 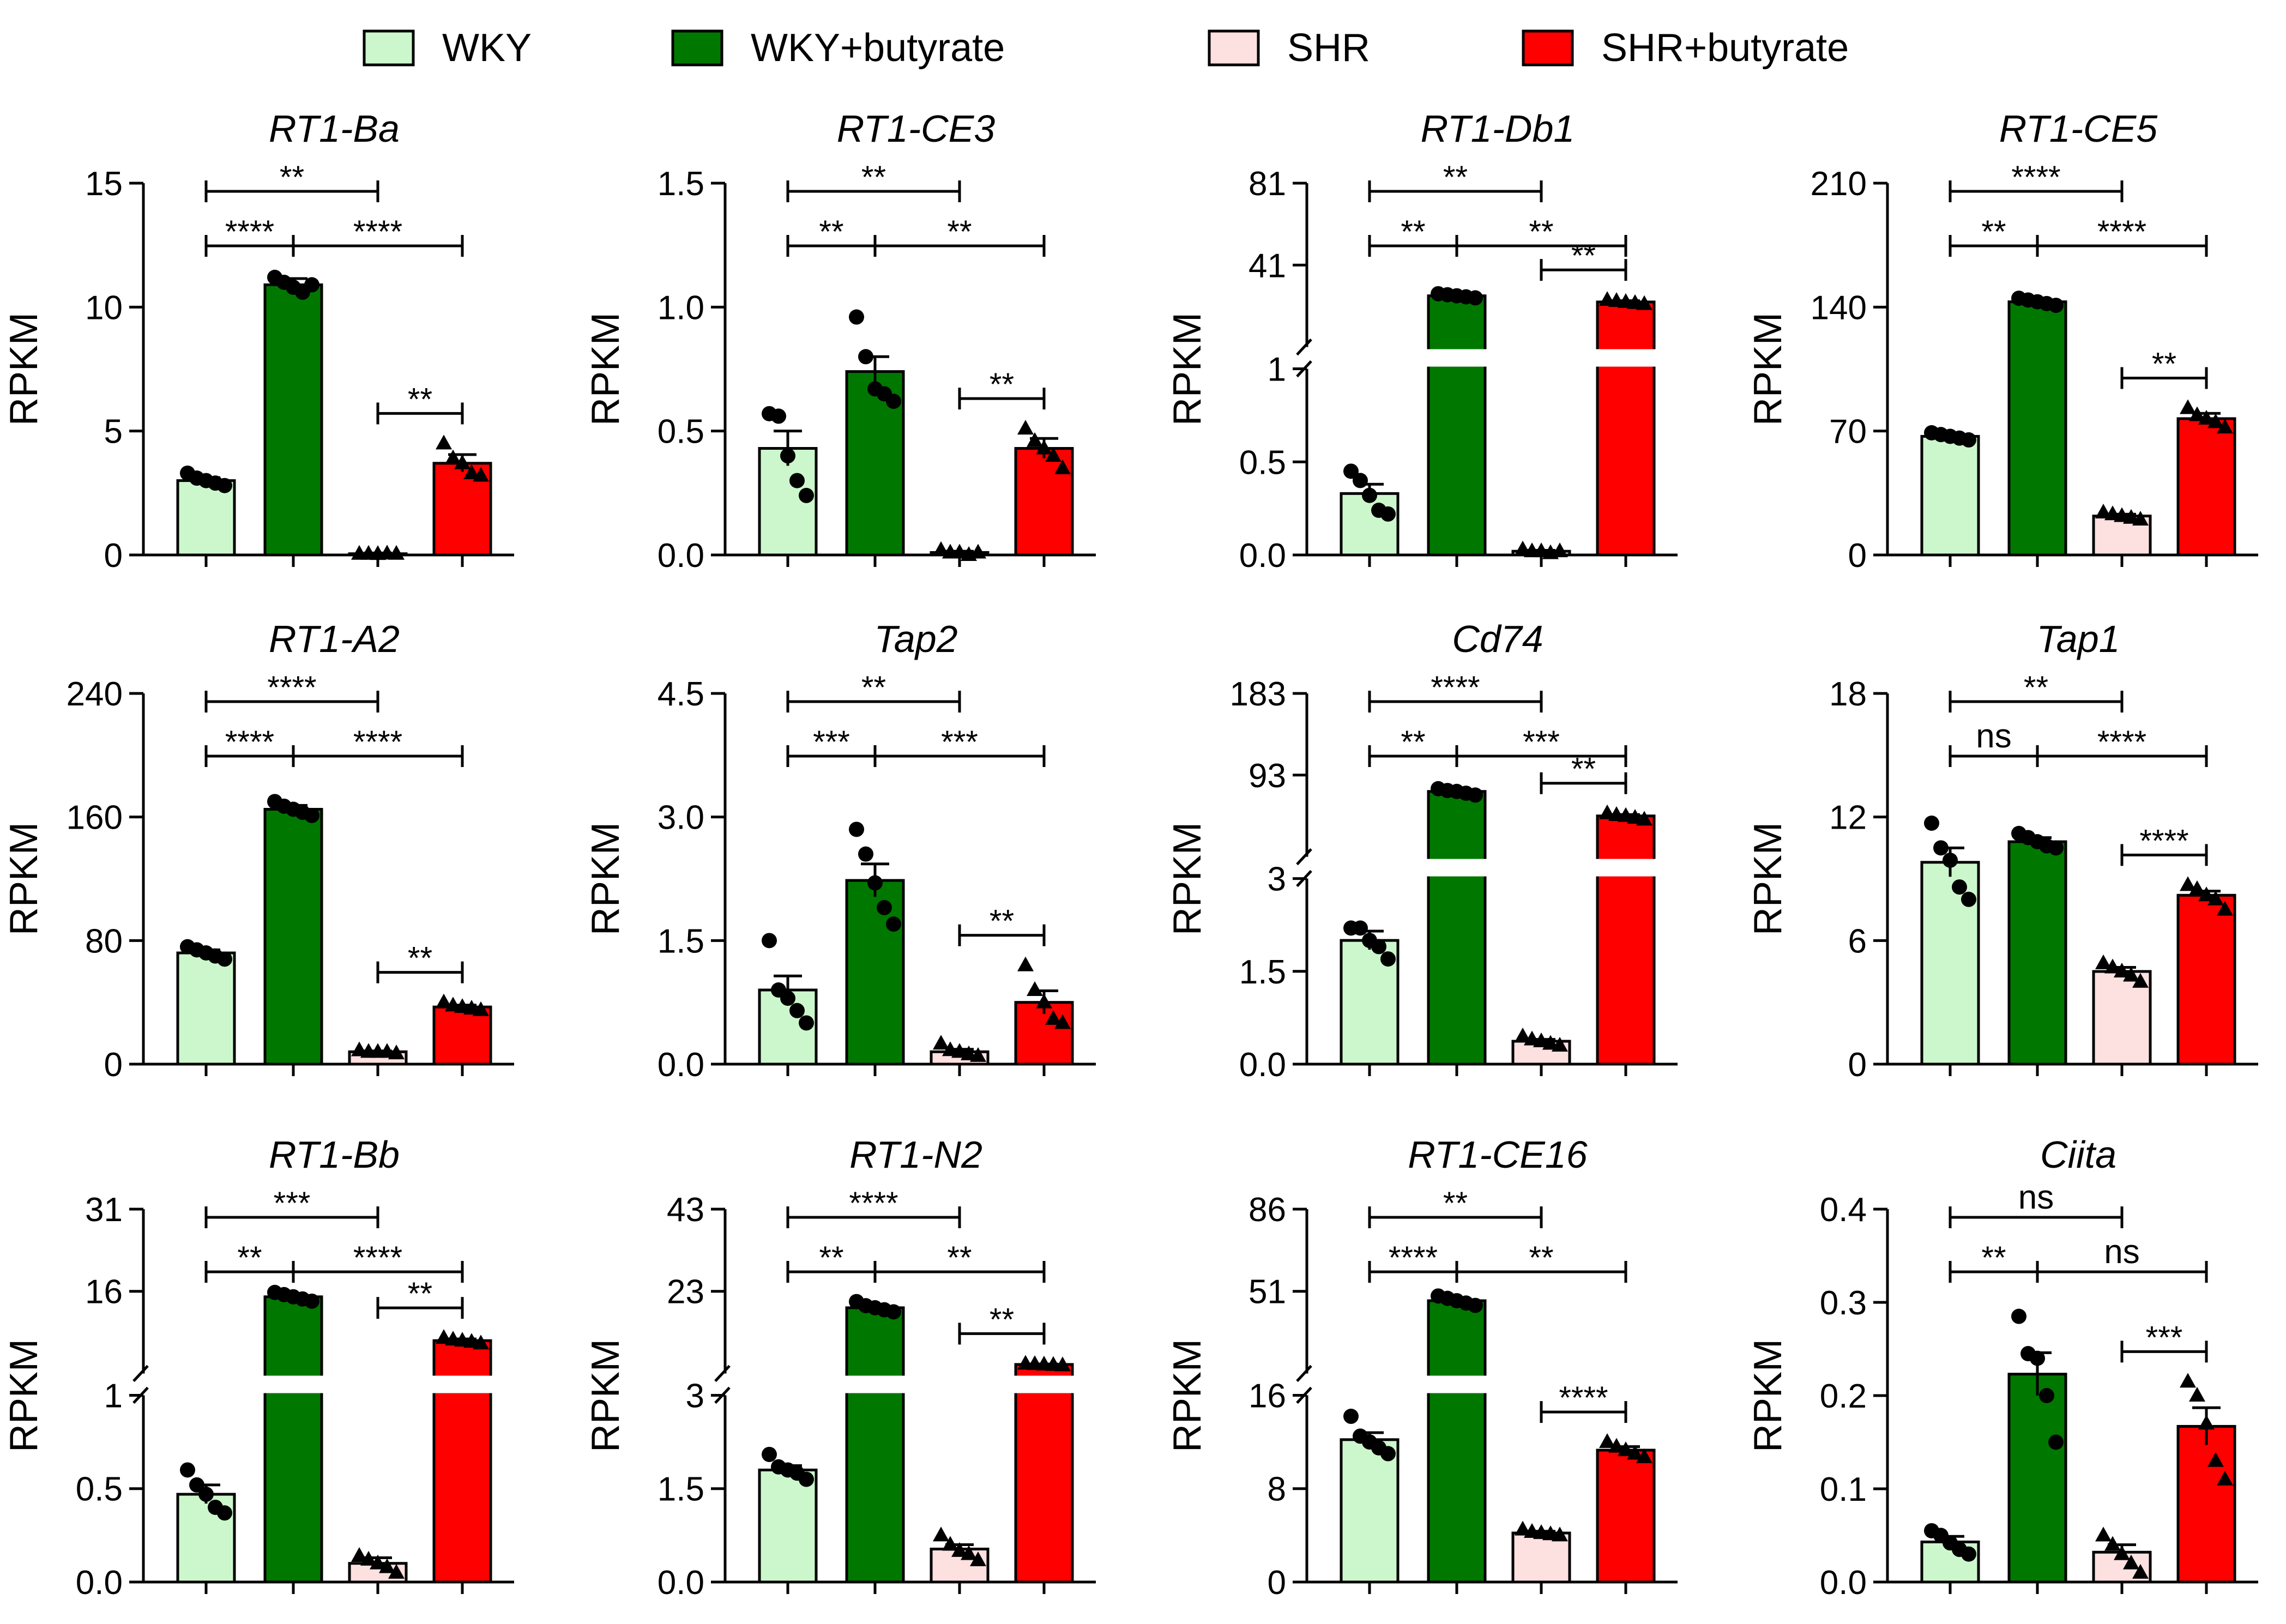 I want to click on legend-label: WKY, so click(x=487, y=48).